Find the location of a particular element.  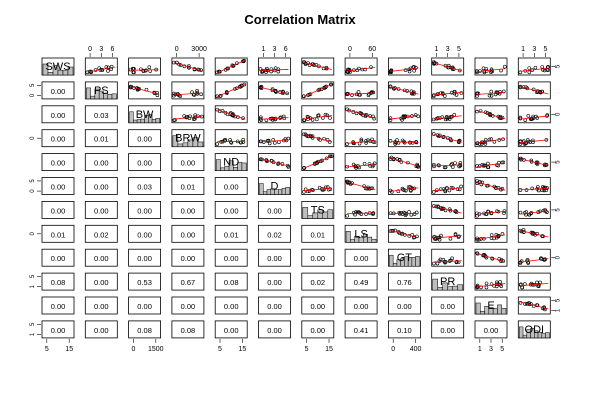

panel-D-ODI is located at coordinates (534, 186).